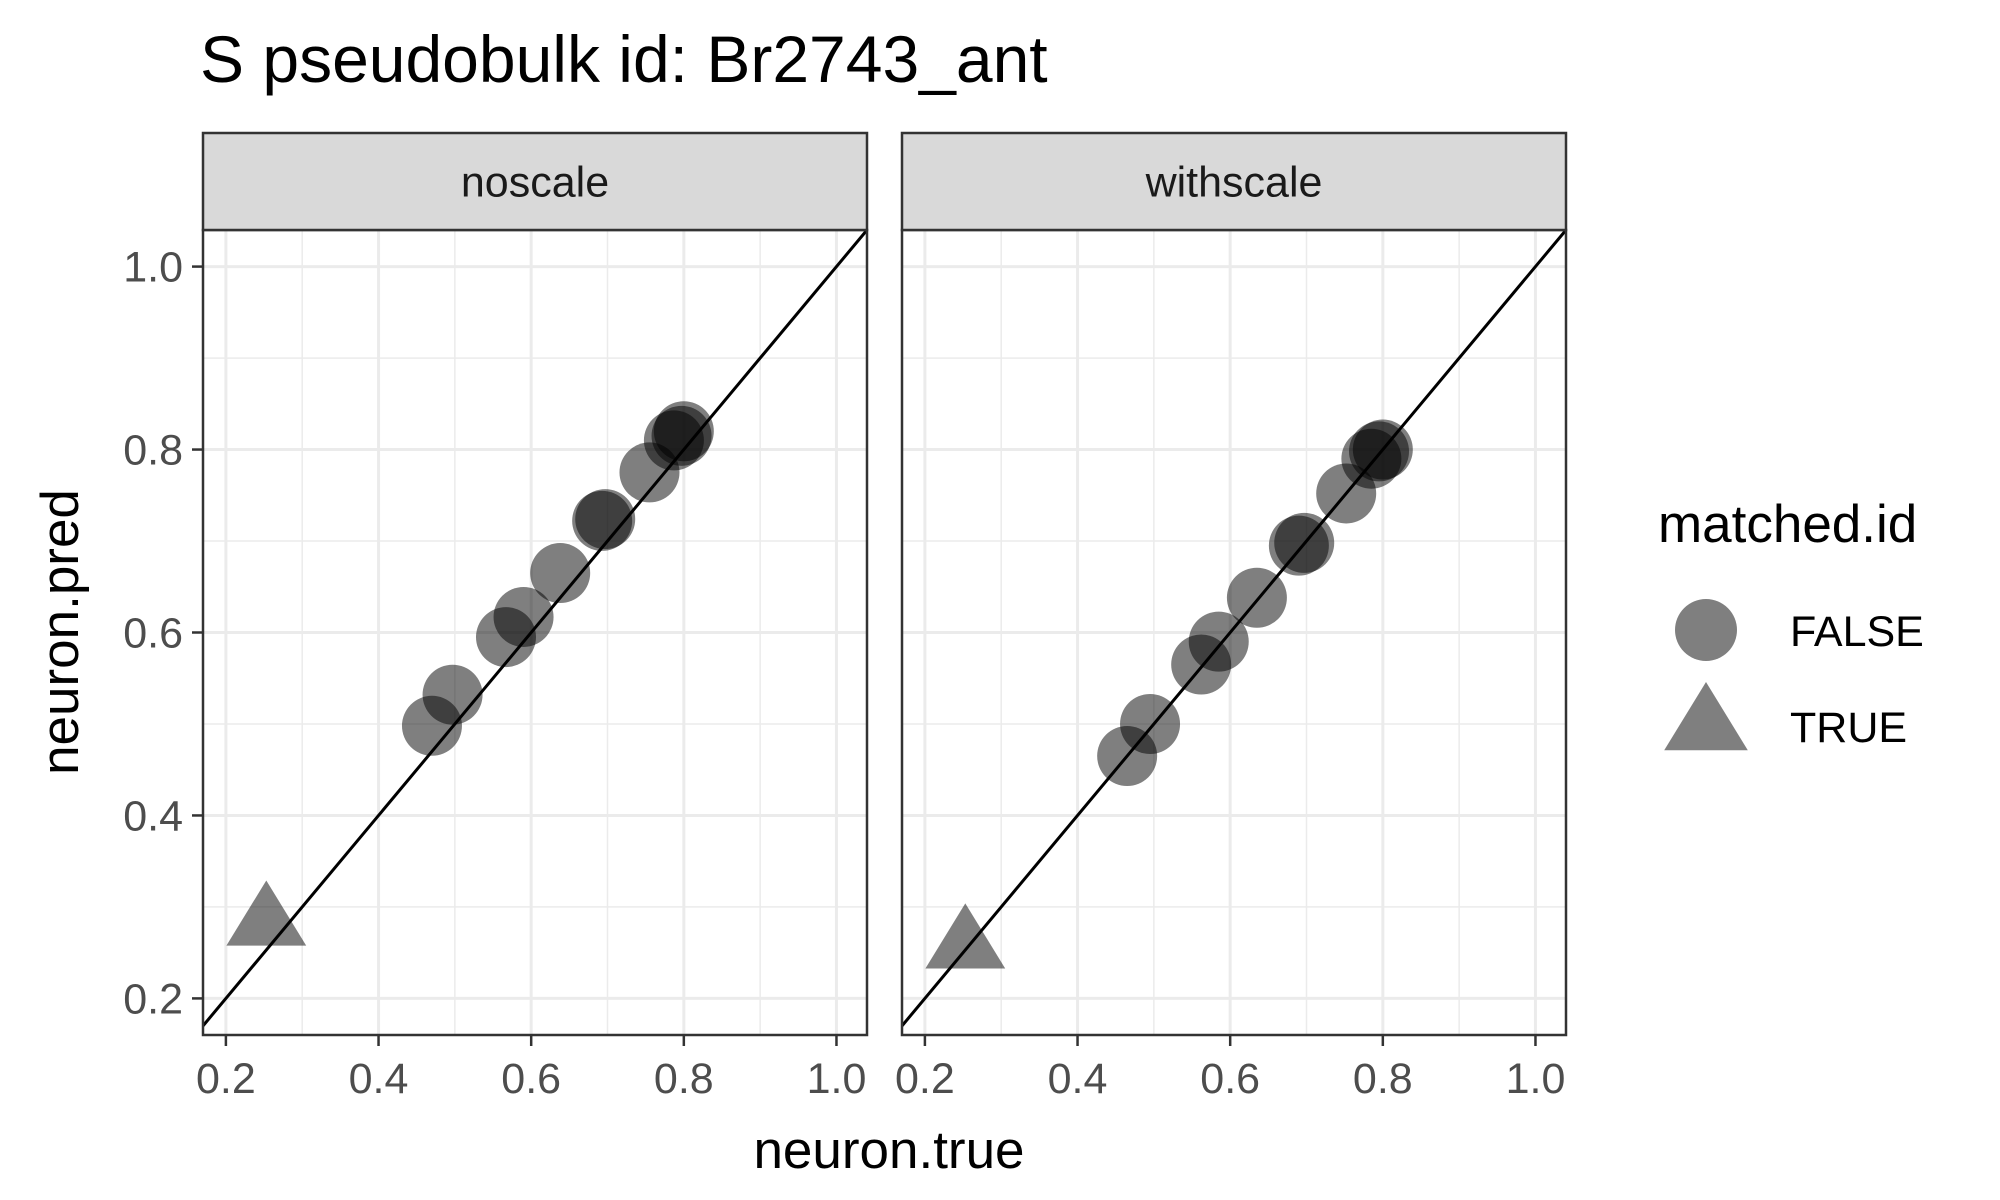  I want to click on chart-title: S pseudobulk id: Br2743_ant, so click(624, 59).